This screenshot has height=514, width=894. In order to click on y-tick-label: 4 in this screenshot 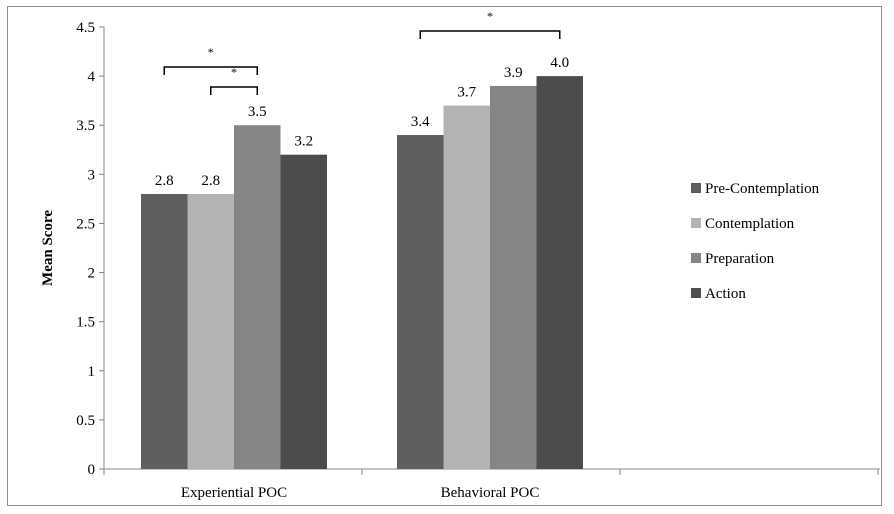, I will do `click(92, 77)`.